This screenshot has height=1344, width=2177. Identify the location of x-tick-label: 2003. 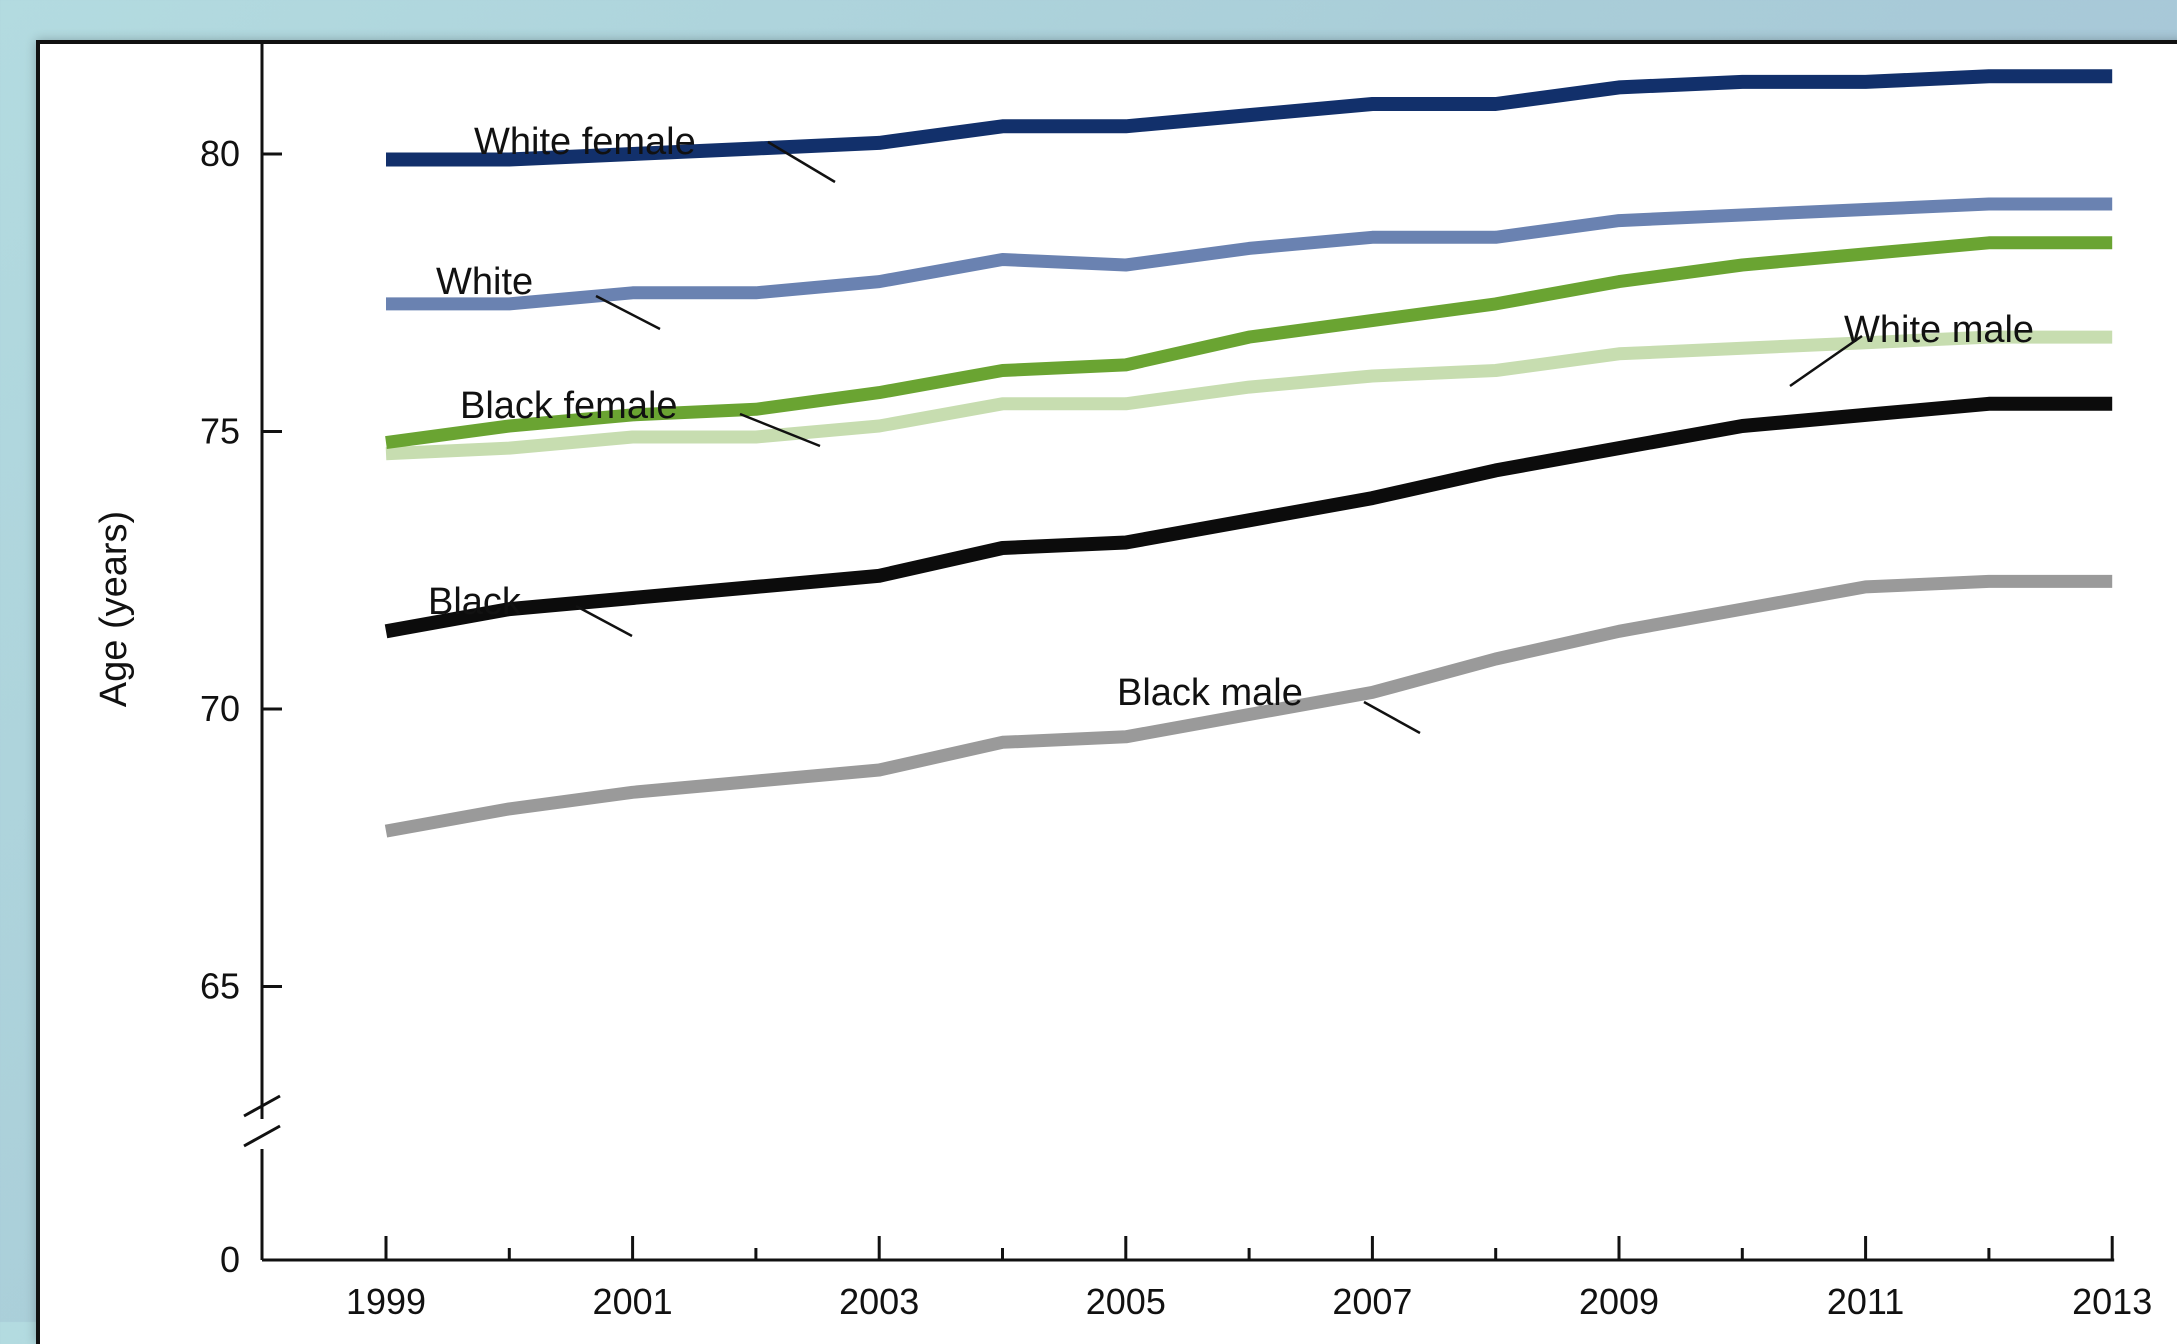
(879, 1301).